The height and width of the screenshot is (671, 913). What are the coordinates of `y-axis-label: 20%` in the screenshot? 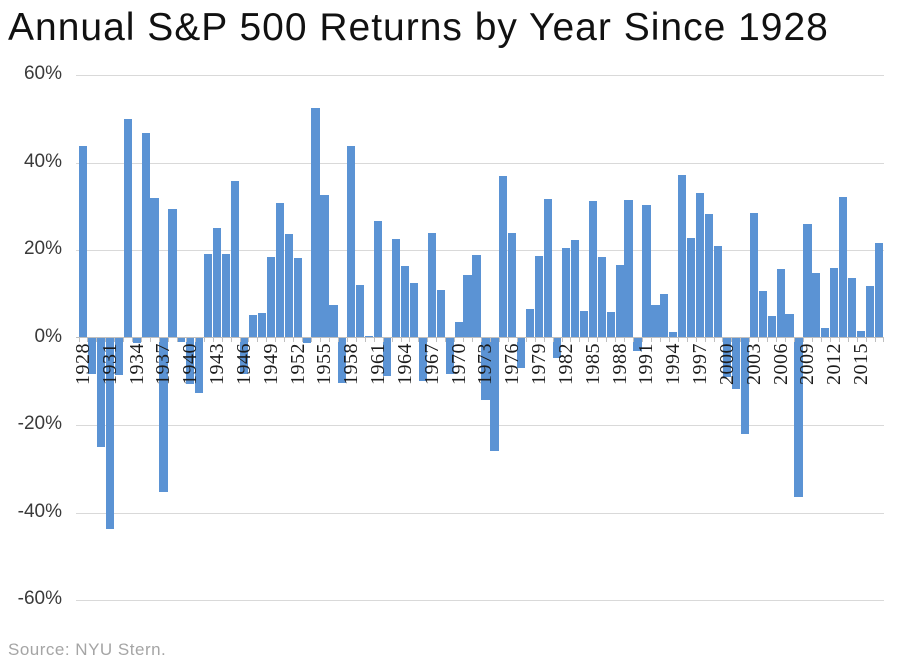 It's located at (42, 248).